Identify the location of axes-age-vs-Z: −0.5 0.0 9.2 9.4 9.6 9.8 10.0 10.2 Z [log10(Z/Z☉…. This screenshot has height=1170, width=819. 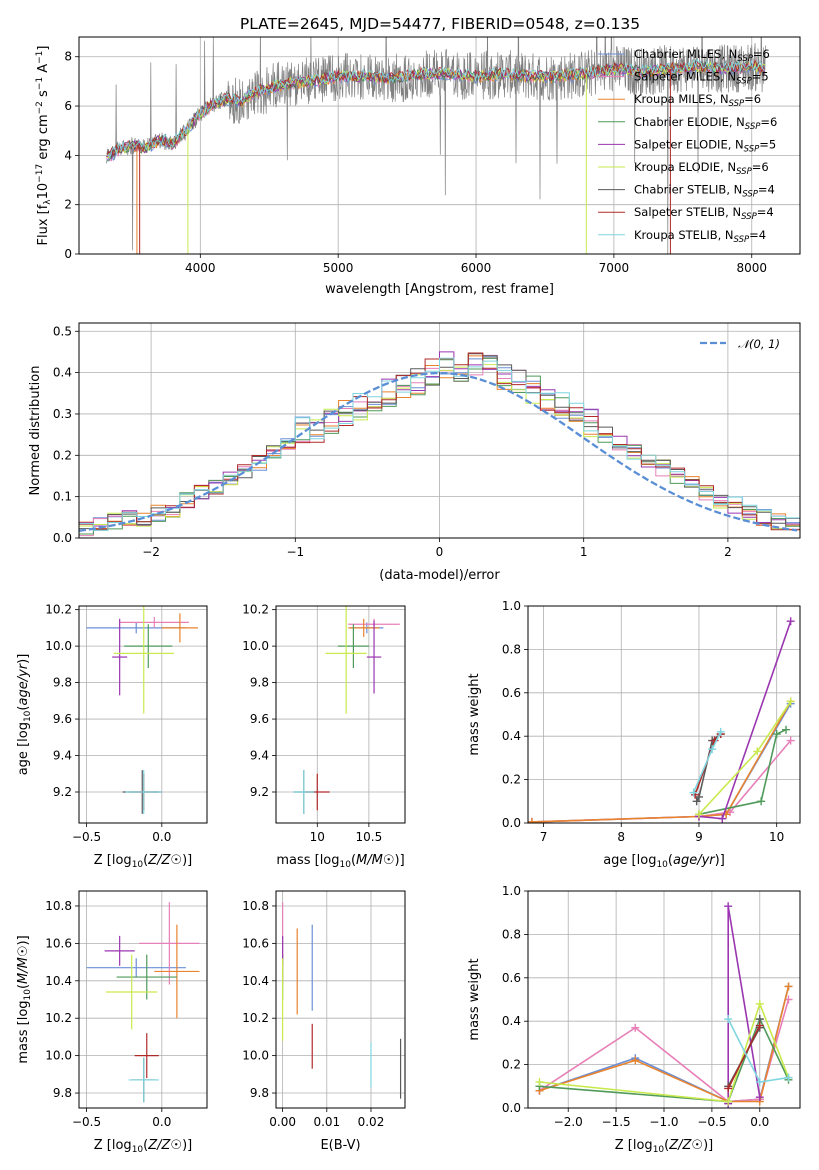
(112, 736).